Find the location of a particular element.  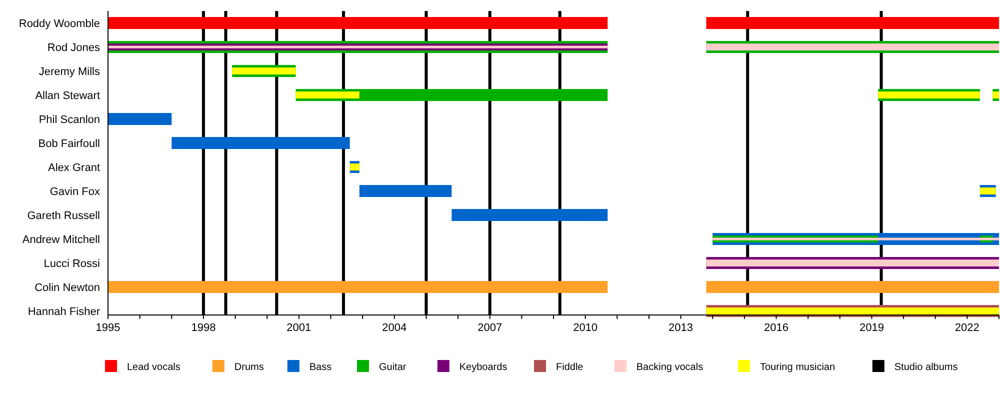

y-tick-label: Rod Jones is located at coordinates (73, 48).